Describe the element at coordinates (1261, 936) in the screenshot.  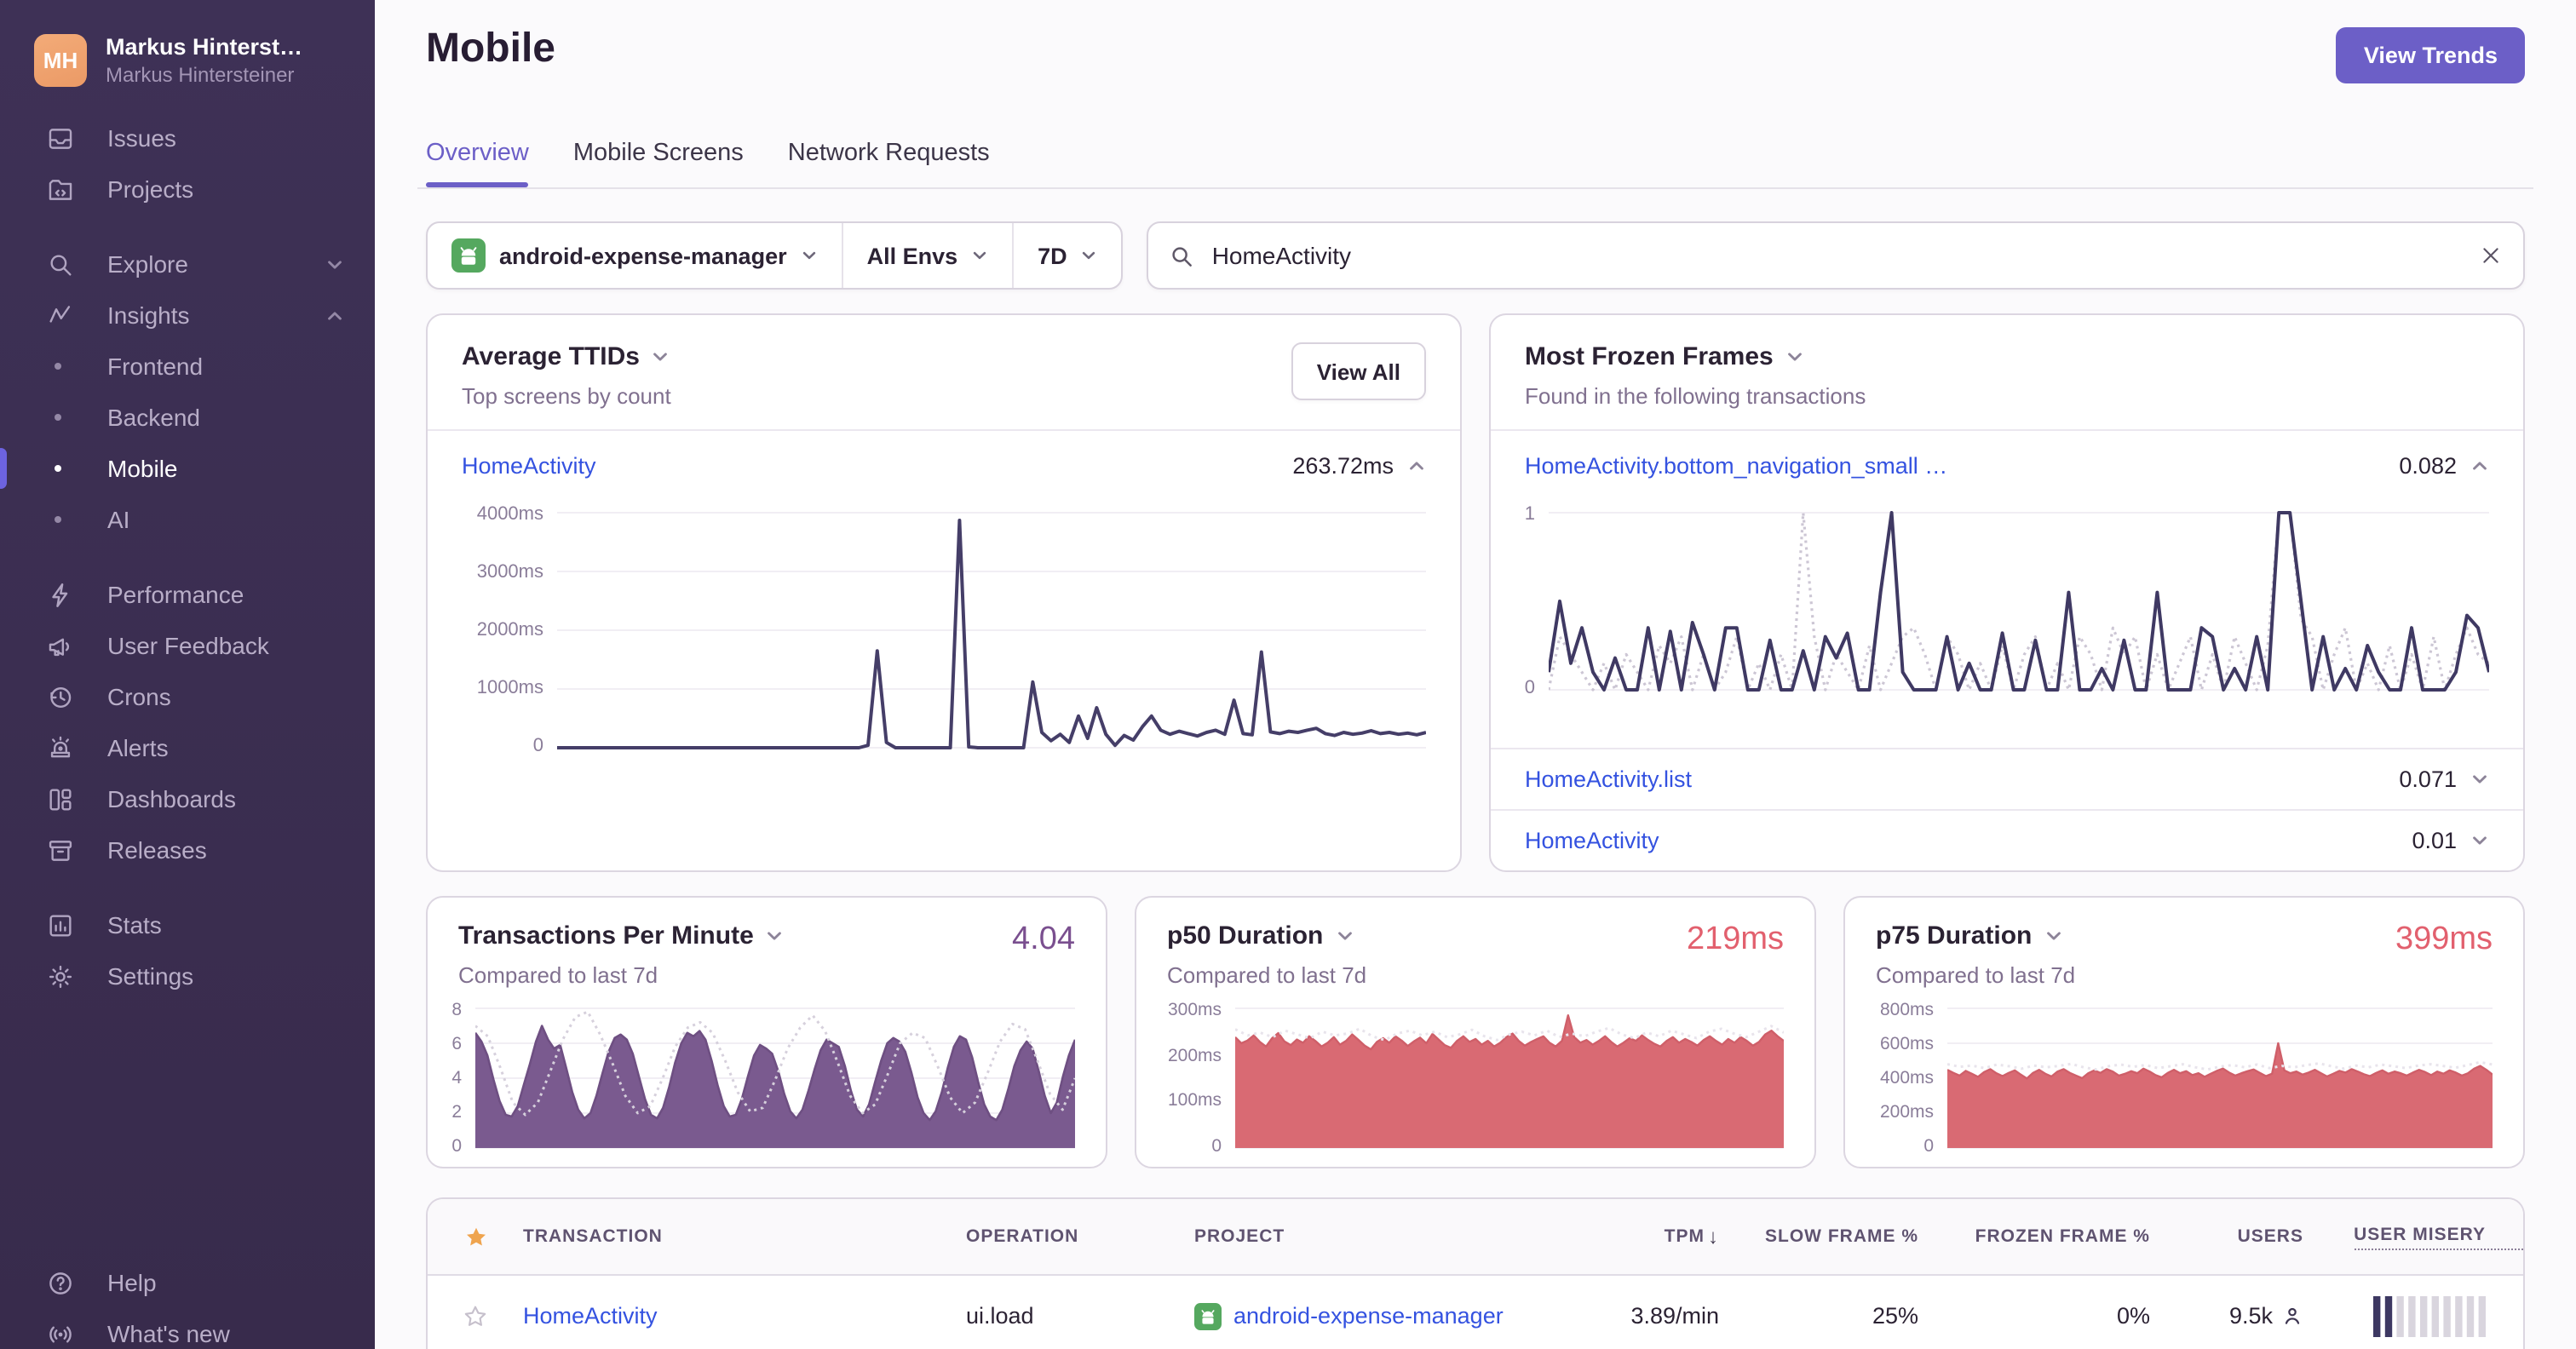
I see `p50-title-dropdown: p50 Duration` at that location.